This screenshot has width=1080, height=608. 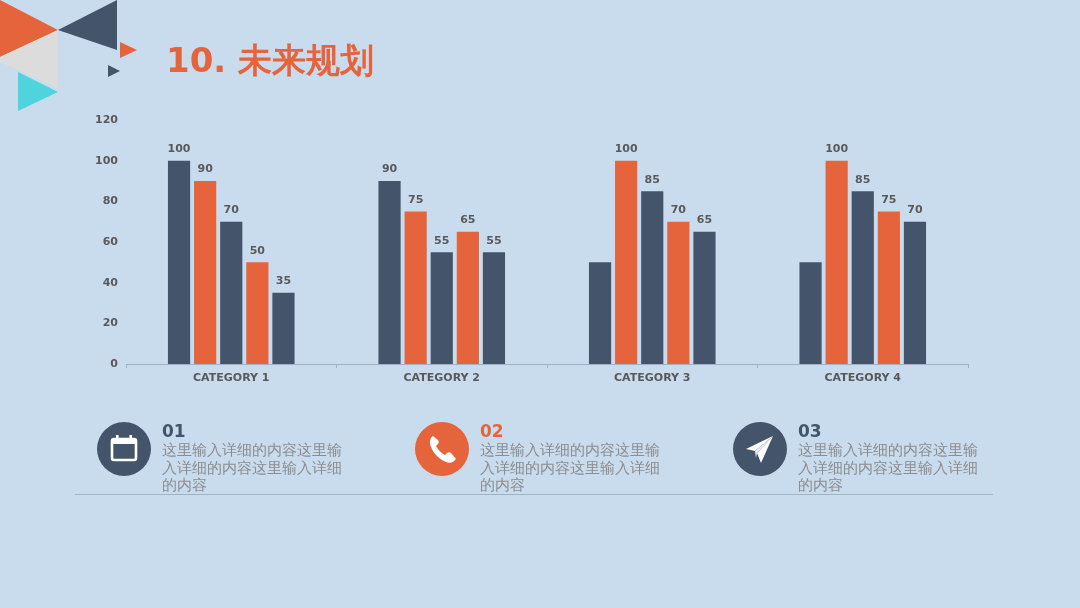 I want to click on chart-title: 10. 未来规划, so click(x=270, y=60).